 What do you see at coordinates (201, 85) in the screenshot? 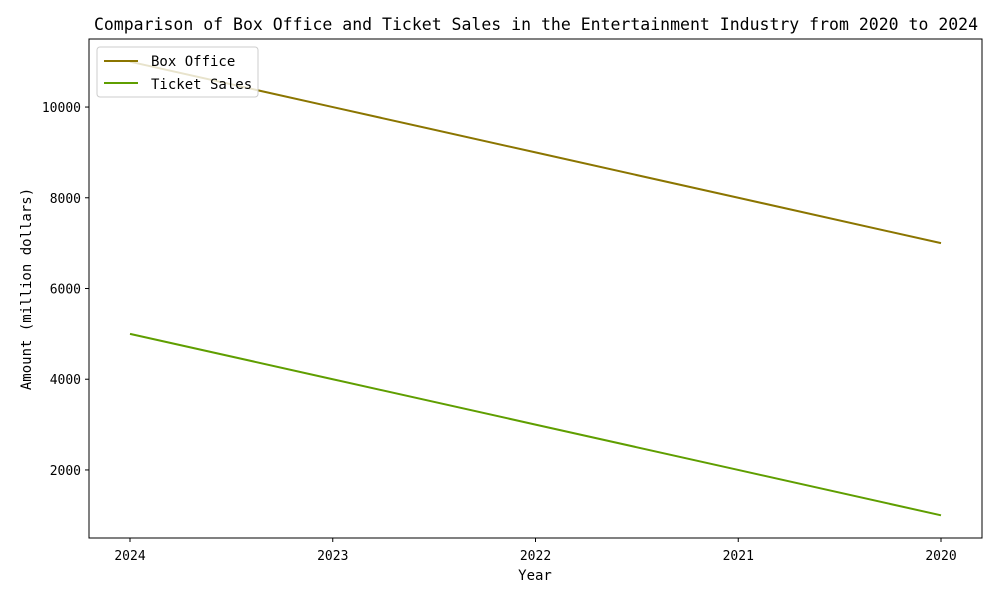
I see `legend-label-ticket-sales: Ticket Sales` at bounding box center [201, 85].